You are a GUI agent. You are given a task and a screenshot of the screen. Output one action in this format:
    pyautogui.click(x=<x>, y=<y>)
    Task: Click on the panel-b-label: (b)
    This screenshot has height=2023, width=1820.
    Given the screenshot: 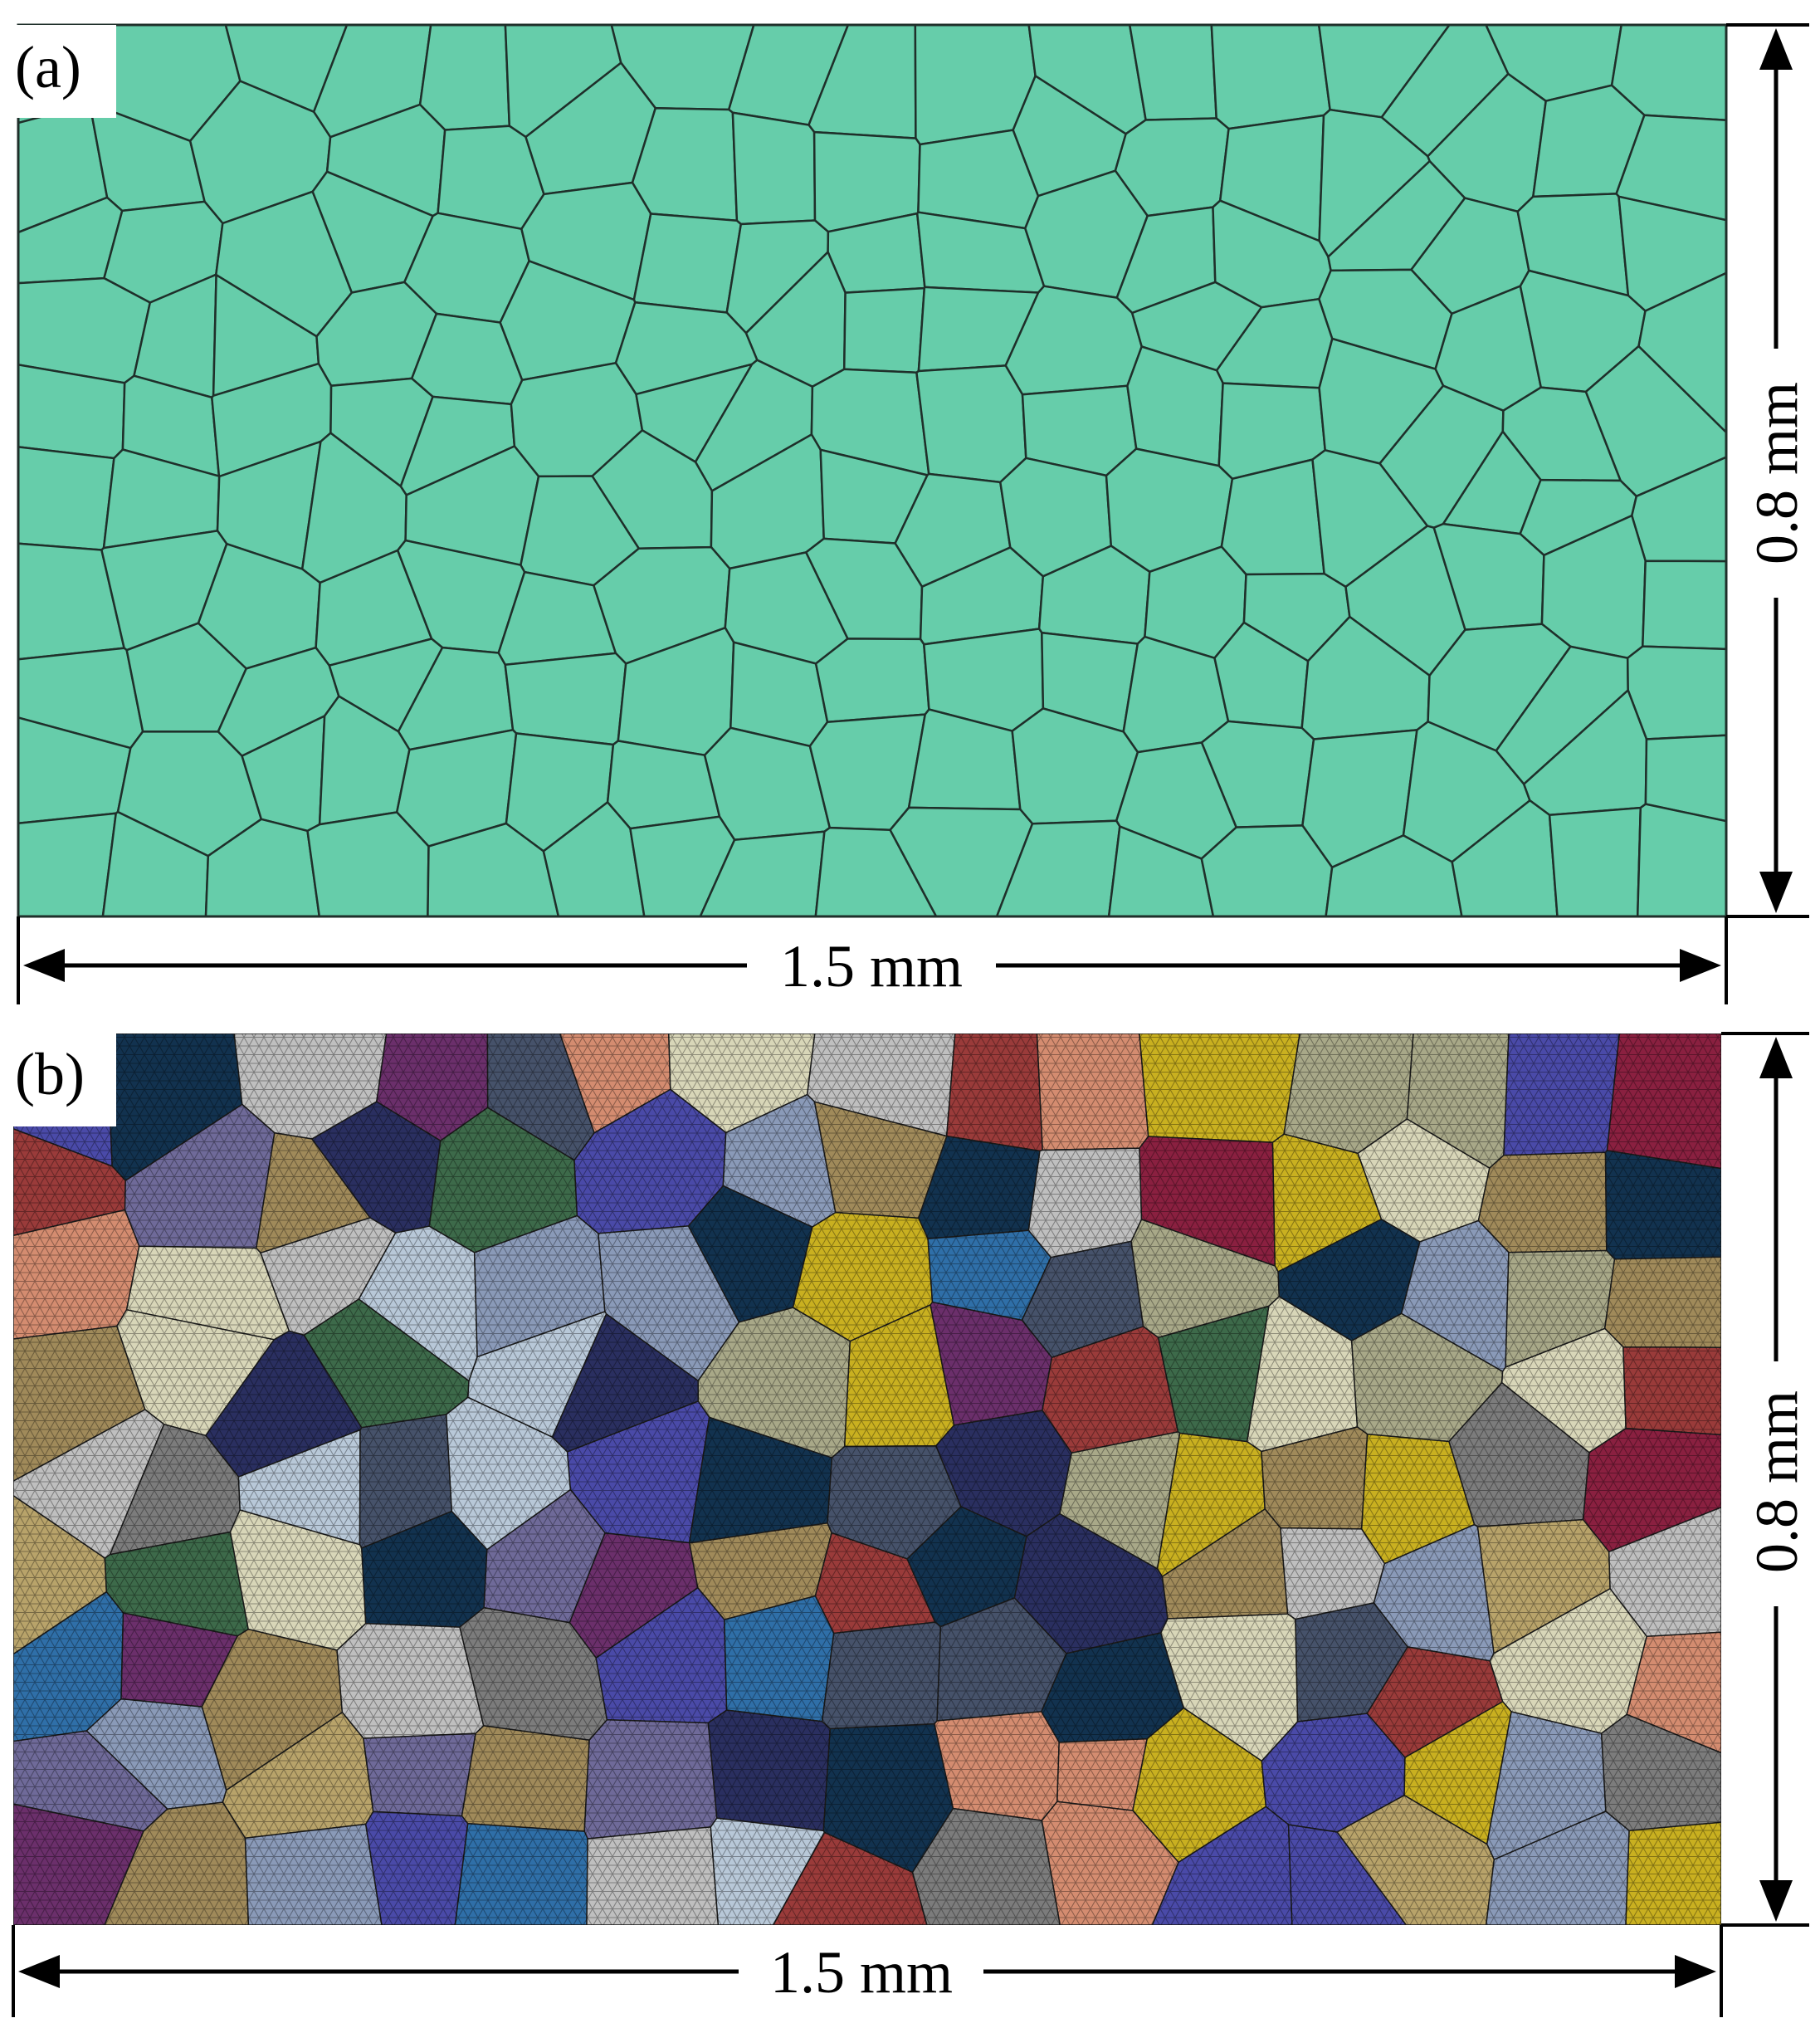 What is the action you would take?
    pyautogui.click(x=50, y=1074)
    